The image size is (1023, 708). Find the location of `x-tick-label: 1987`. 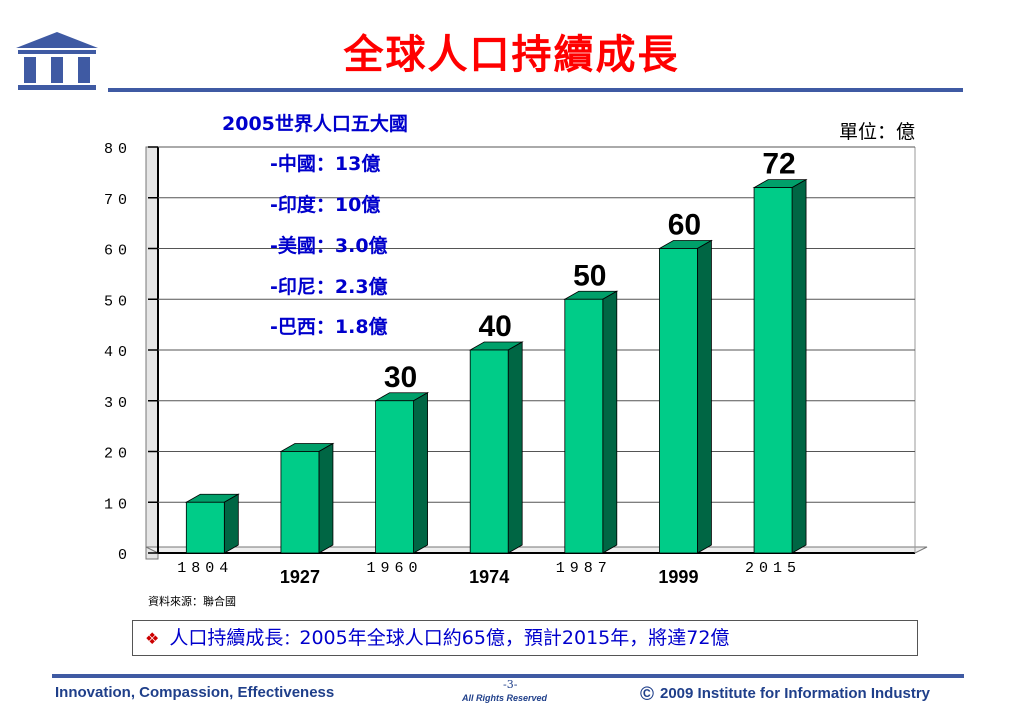

x-tick-label: 1987 is located at coordinates (584, 568).